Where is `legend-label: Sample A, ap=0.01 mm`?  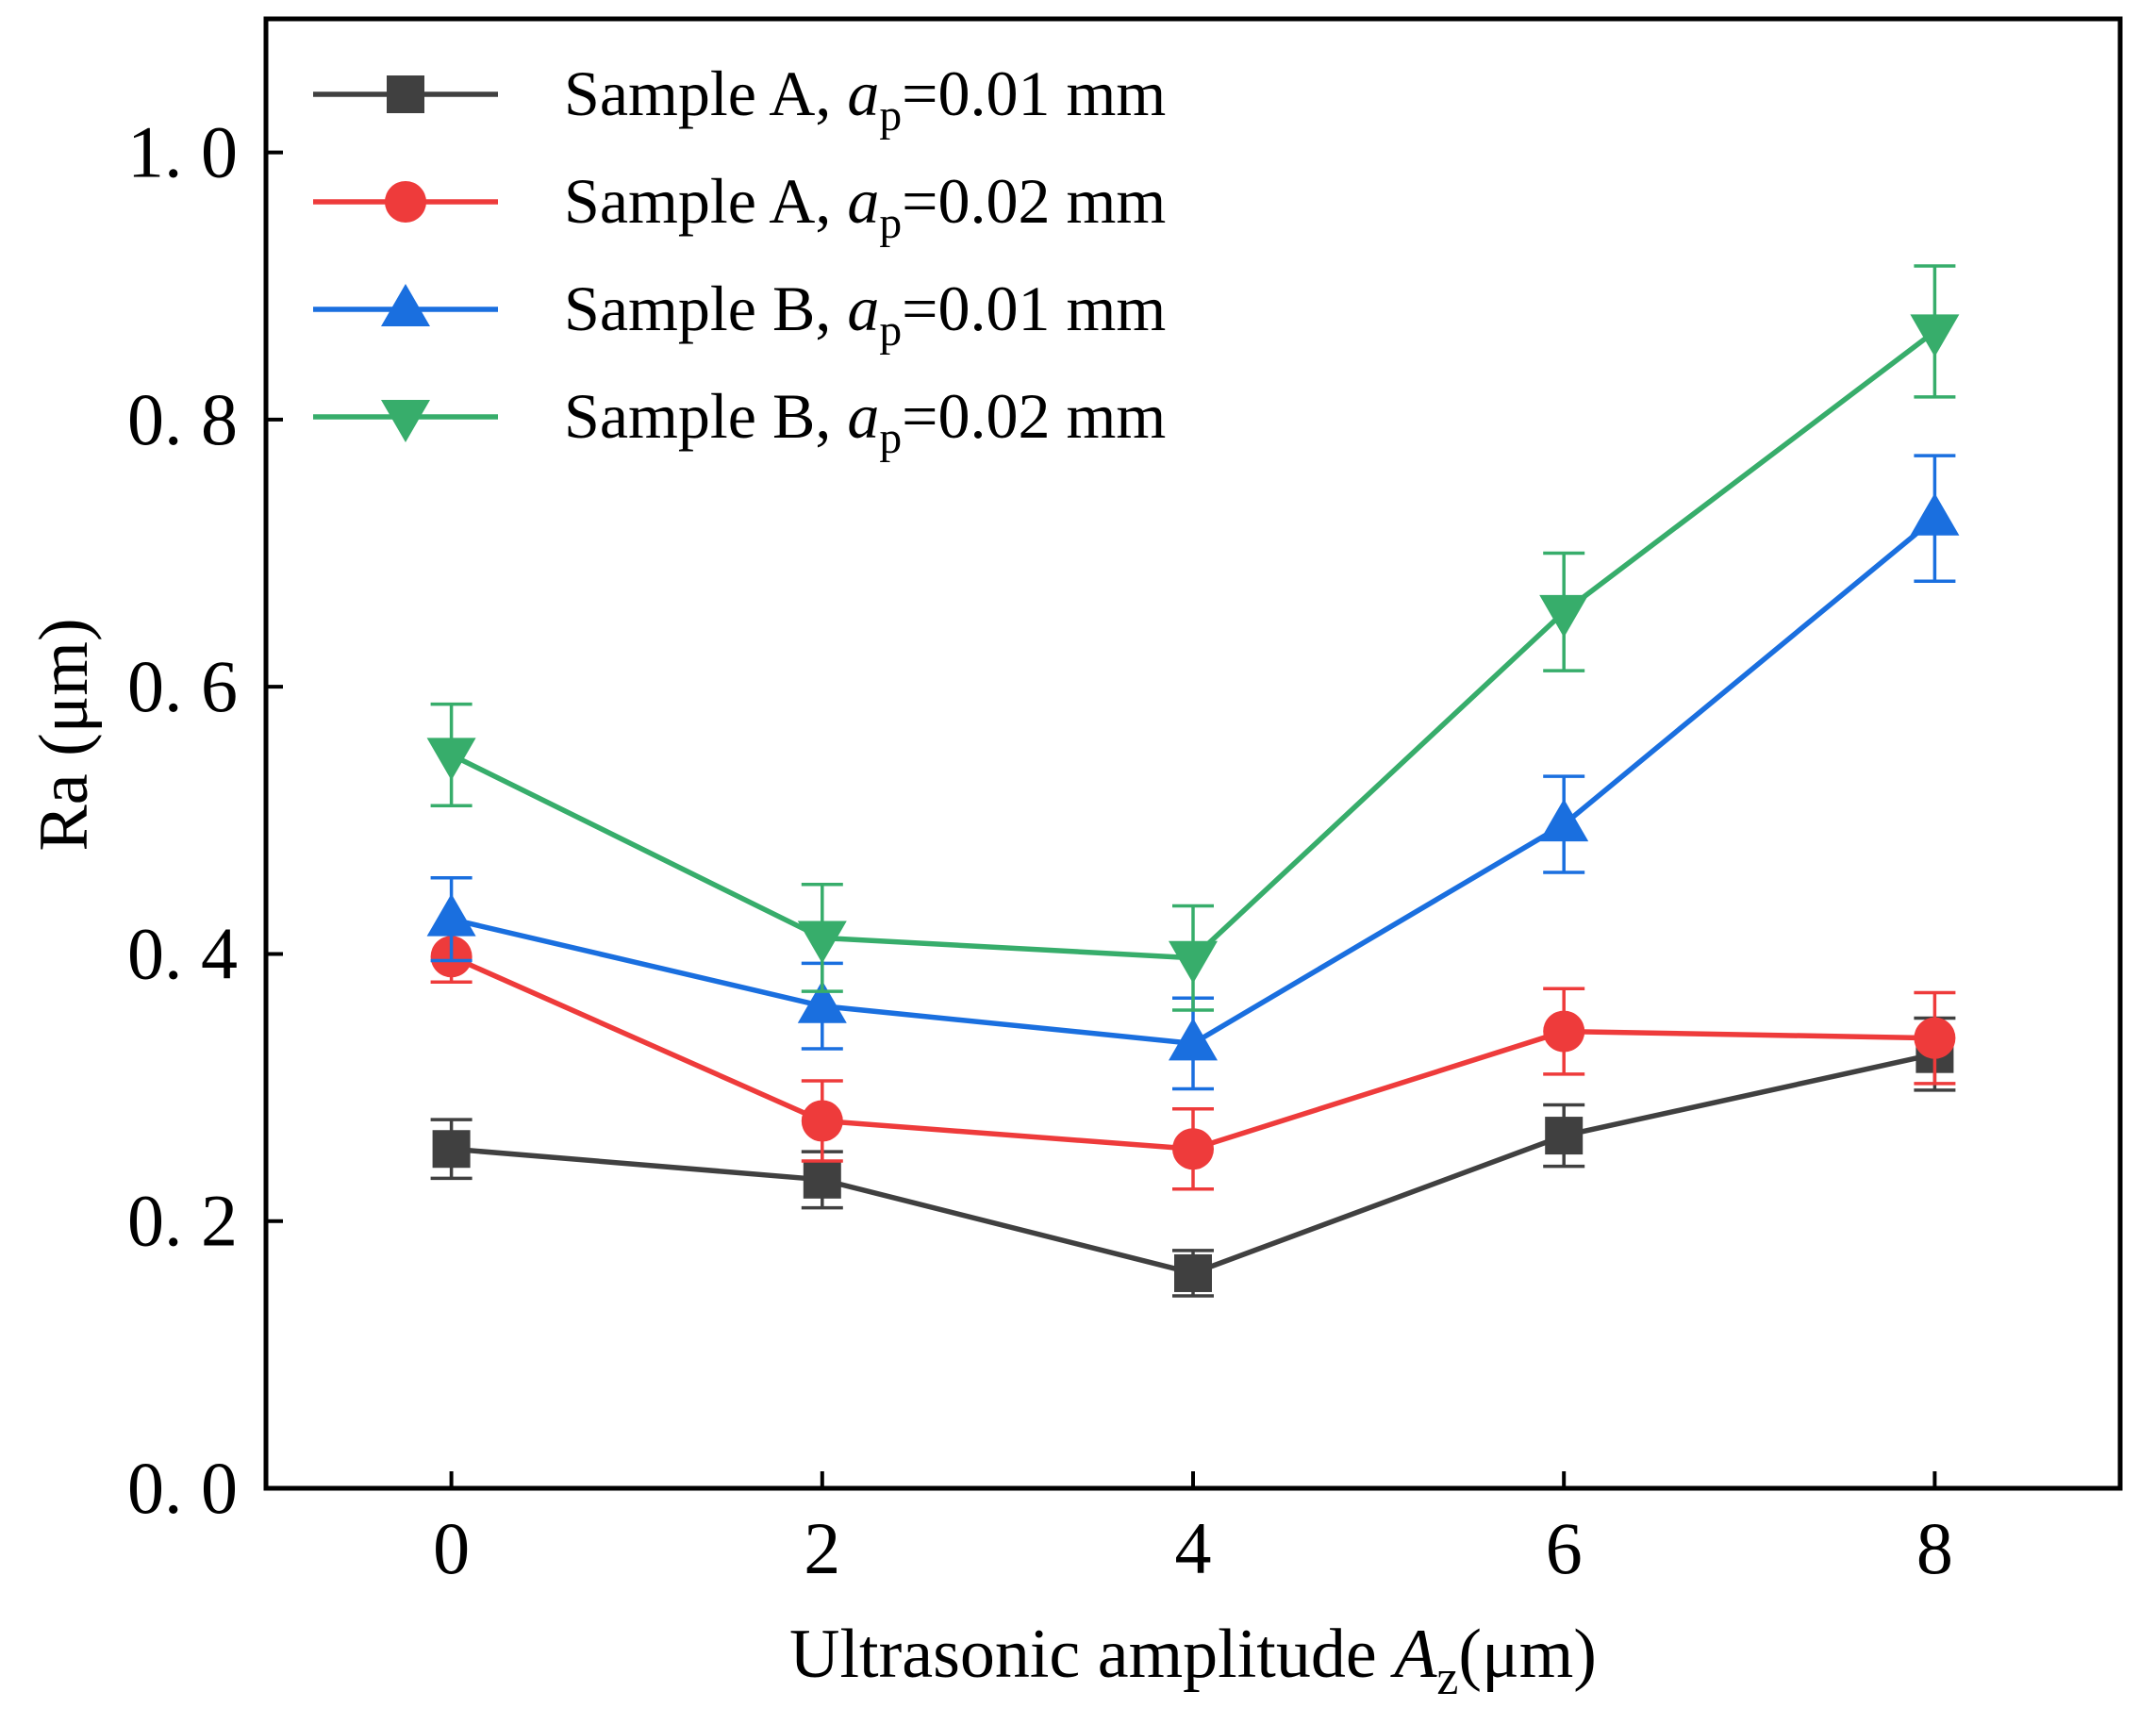
legend-label: Sample A, ap=0.01 mm is located at coordinates (865, 99).